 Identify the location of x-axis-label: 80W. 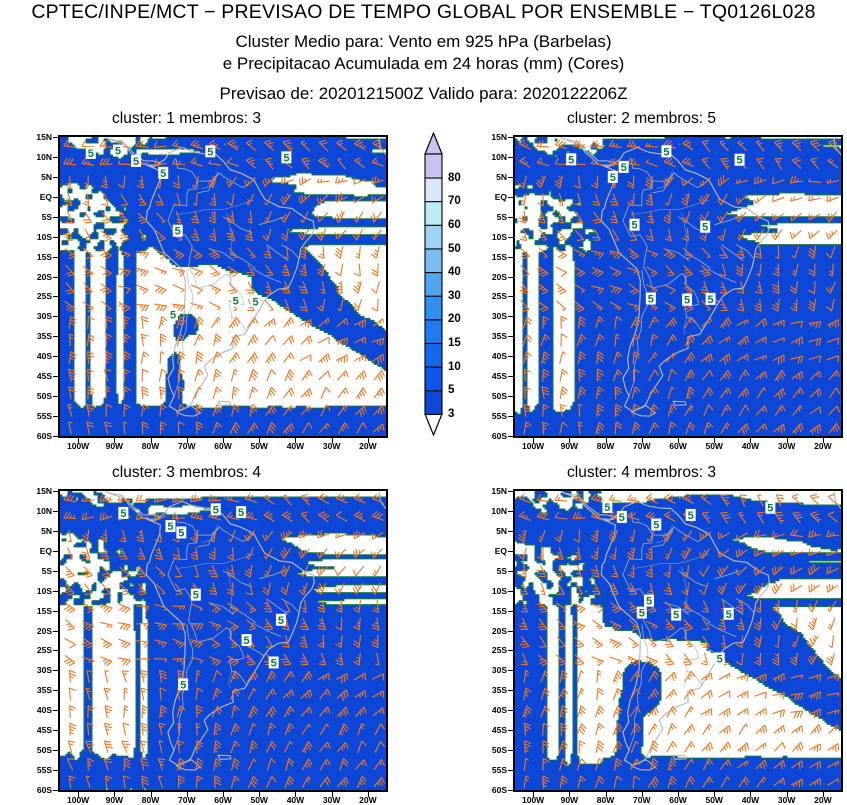
(150, 800).